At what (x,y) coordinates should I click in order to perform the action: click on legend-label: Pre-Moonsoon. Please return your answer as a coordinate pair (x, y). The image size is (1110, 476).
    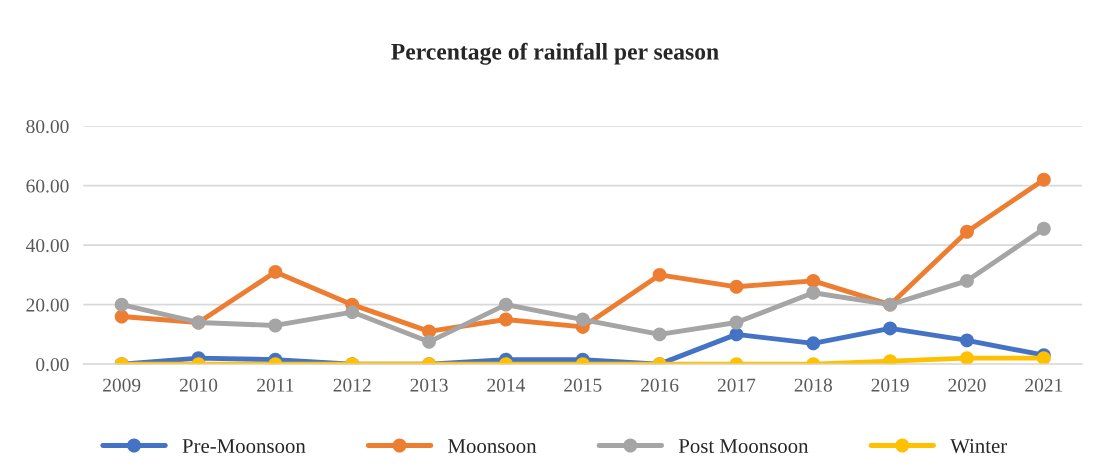
    Looking at the image, I should click on (244, 446).